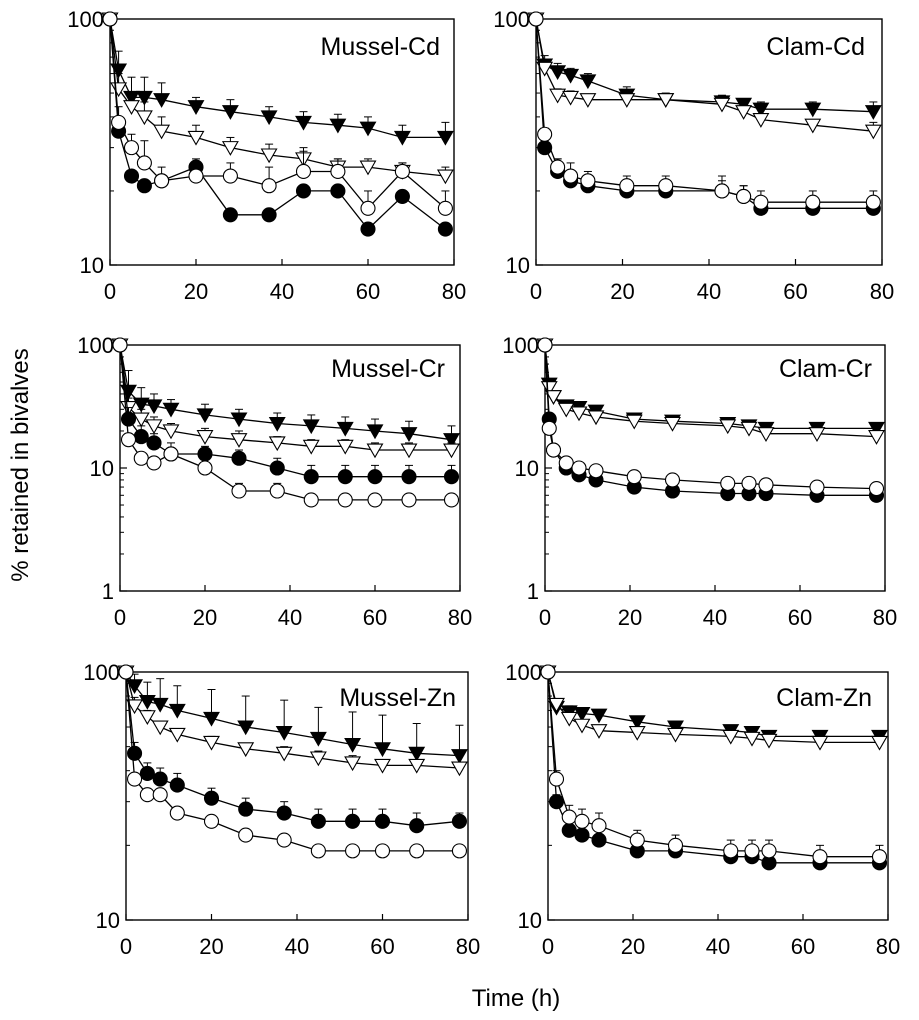 The image size is (919, 1020). I want to click on panel-title: Clam-Zn, so click(824, 698).